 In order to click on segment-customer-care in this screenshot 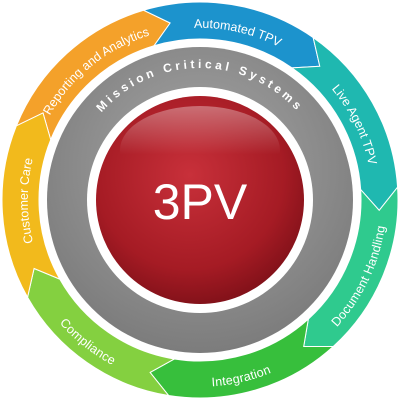, I will do `click(31, 205)`.